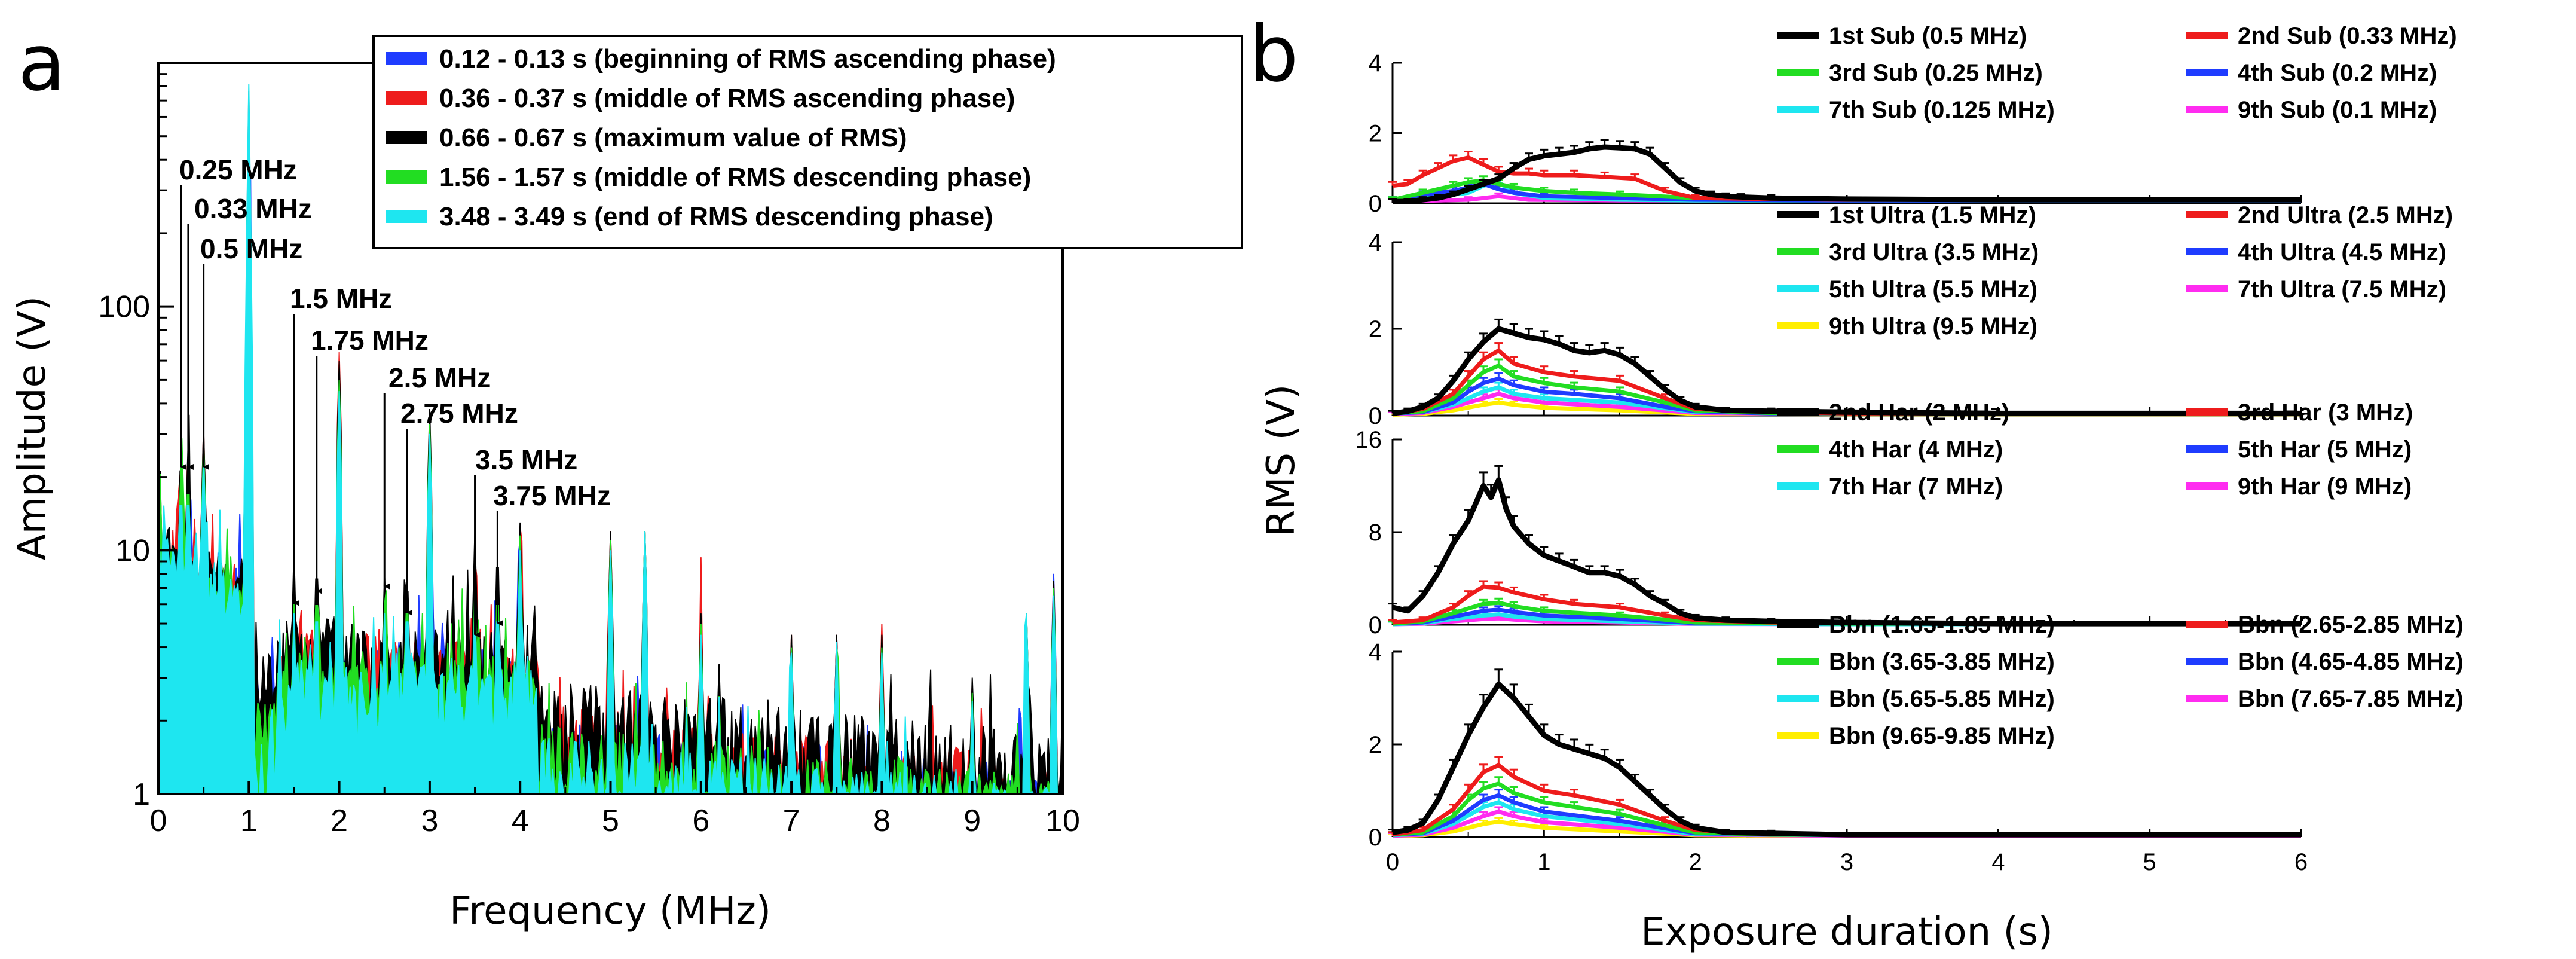 Image resolution: width=2576 pixels, height=959 pixels. Describe the element at coordinates (1932, 215) in the screenshot. I see `legend-label: 1st Ultra (1.5 MHz)` at that location.